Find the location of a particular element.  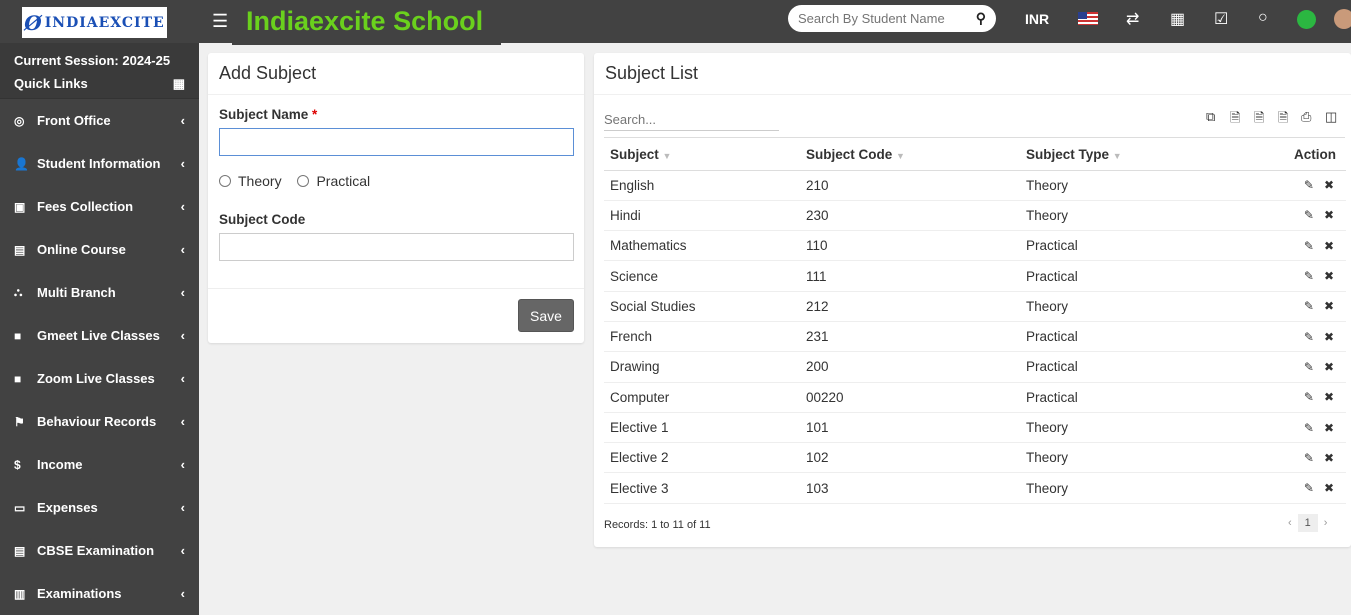

sidebar-item-label: Examinations is located at coordinates (79, 593).